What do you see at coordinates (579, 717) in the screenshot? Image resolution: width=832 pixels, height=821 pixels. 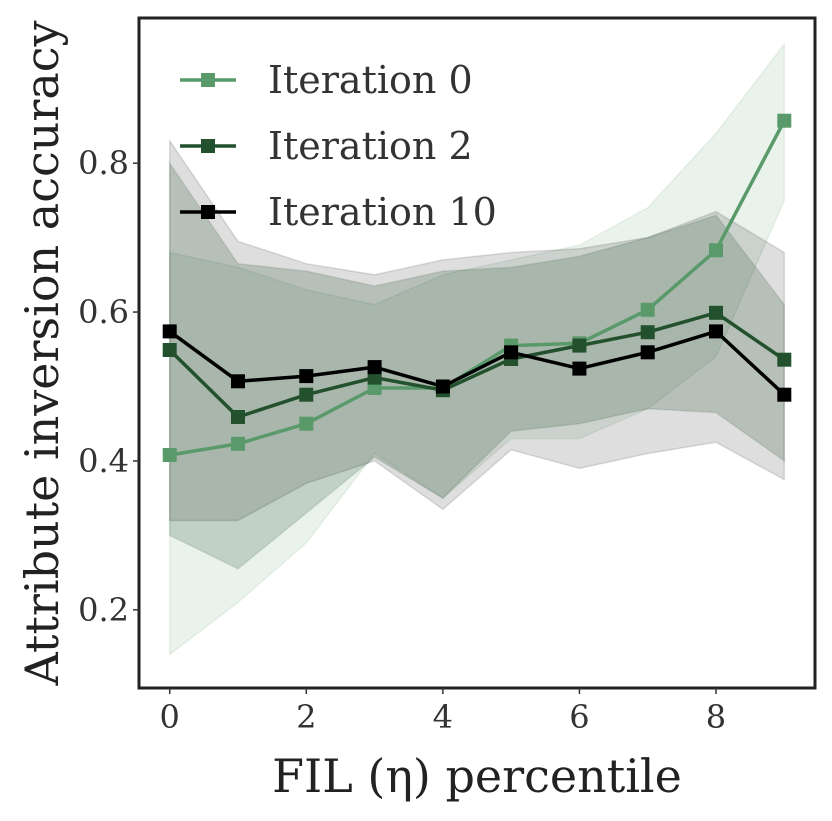 I see `x-tick-label: 6` at bounding box center [579, 717].